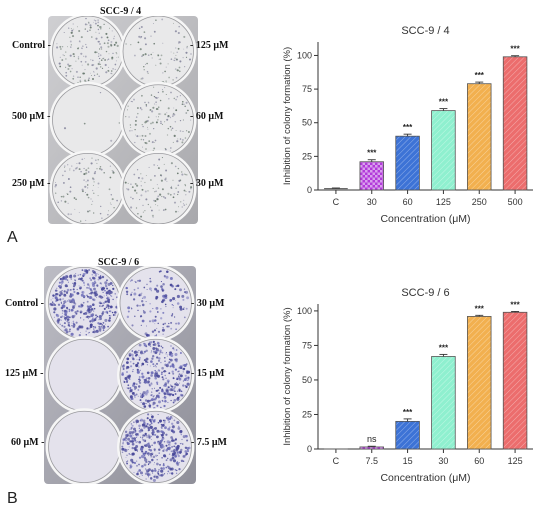  Describe the element at coordinates (479, 202) in the screenshot. I see `x-tick-label: 250` at that location.